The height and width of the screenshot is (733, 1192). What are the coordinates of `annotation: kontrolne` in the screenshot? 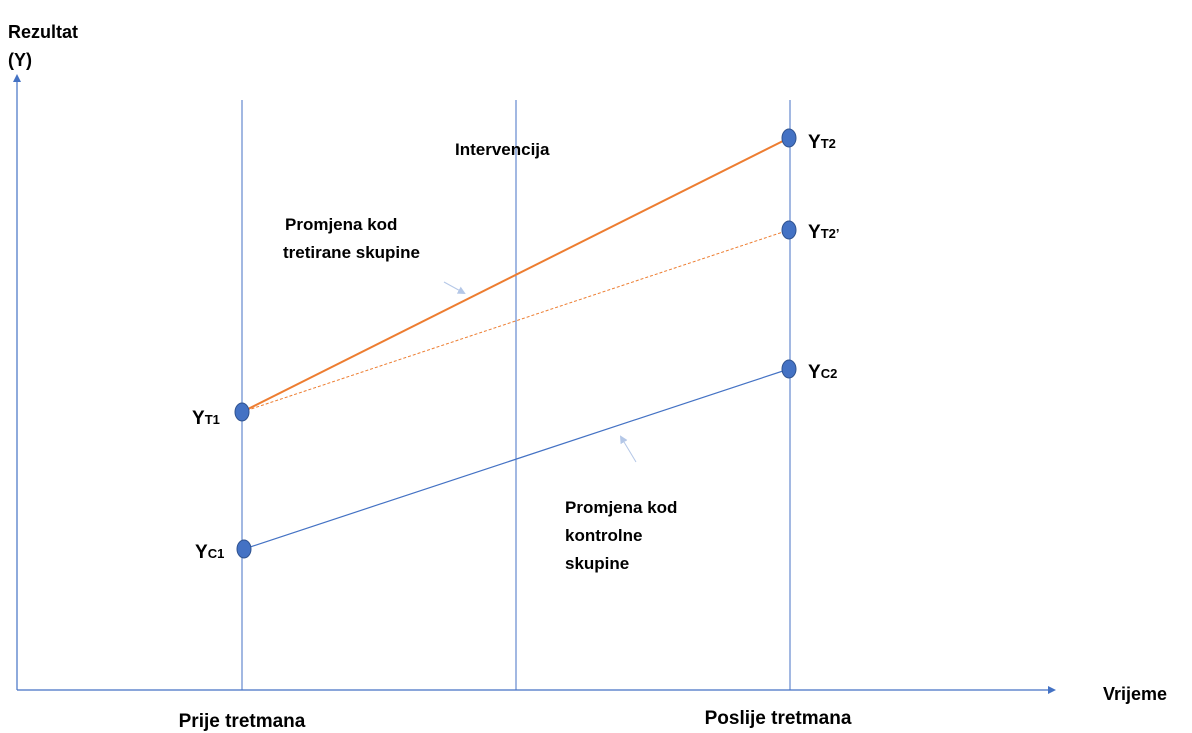 It's located at (603, 535).